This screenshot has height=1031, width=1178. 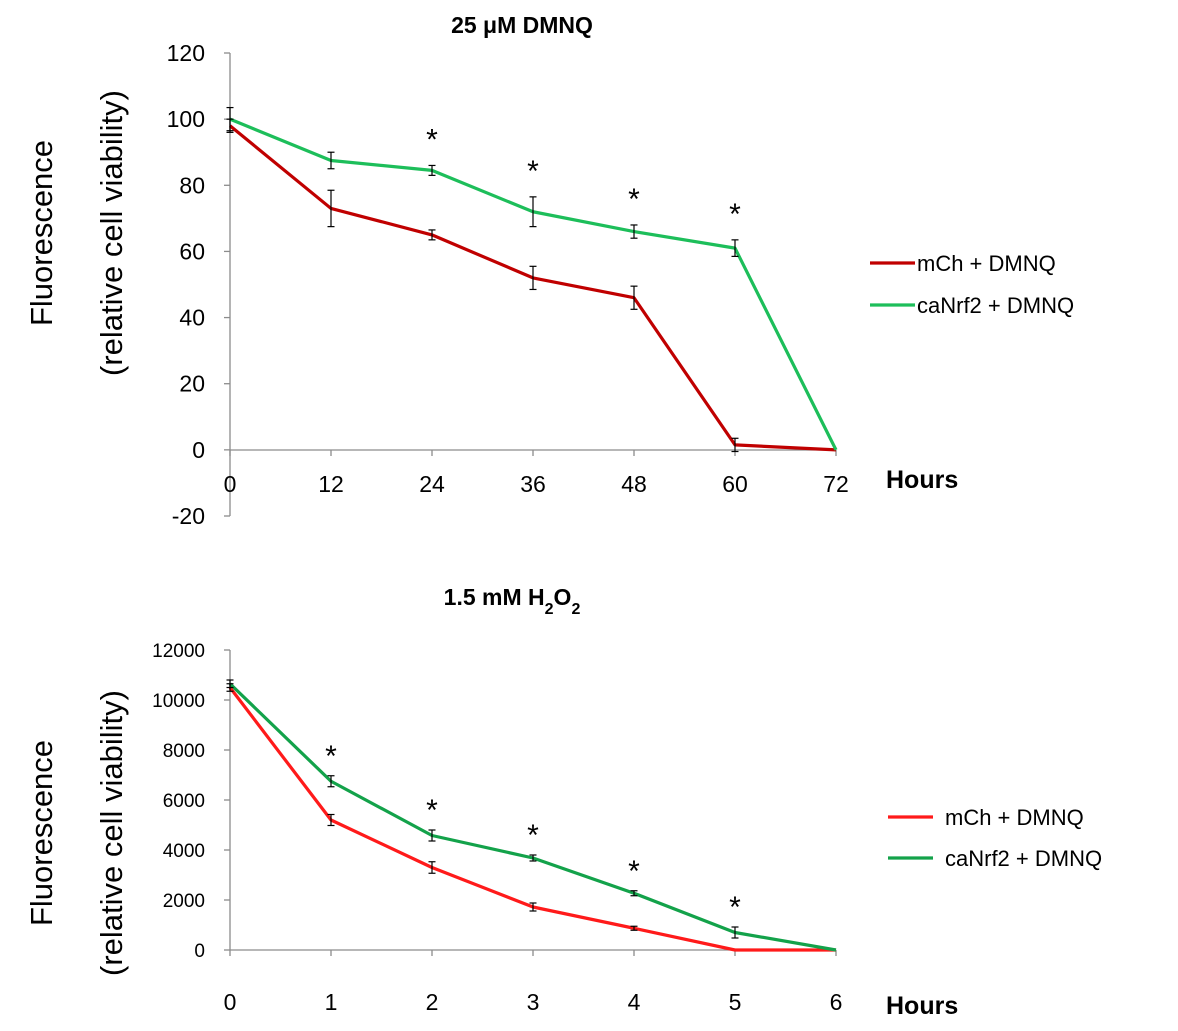 I want to click on x-tick-label: 6, so click(x=836, y=1002).